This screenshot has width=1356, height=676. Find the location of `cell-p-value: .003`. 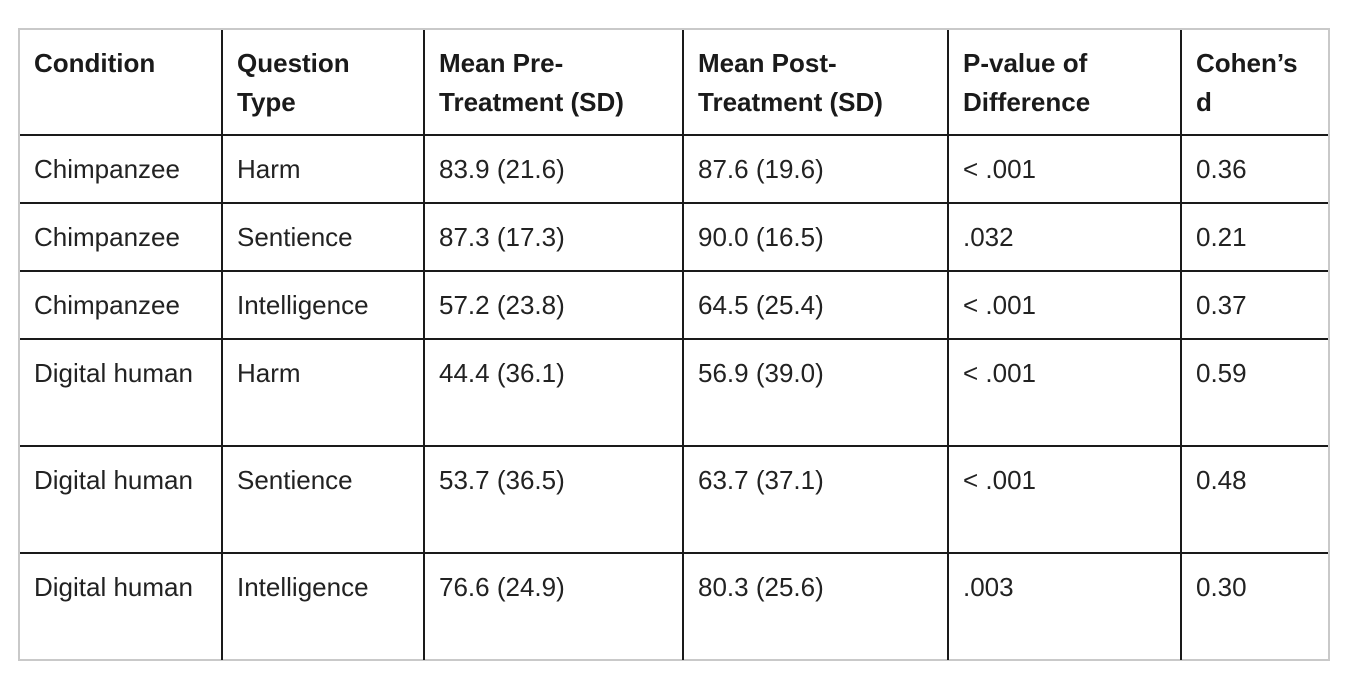

cell-p-value: .003 is located at coordinates (1064, 606).